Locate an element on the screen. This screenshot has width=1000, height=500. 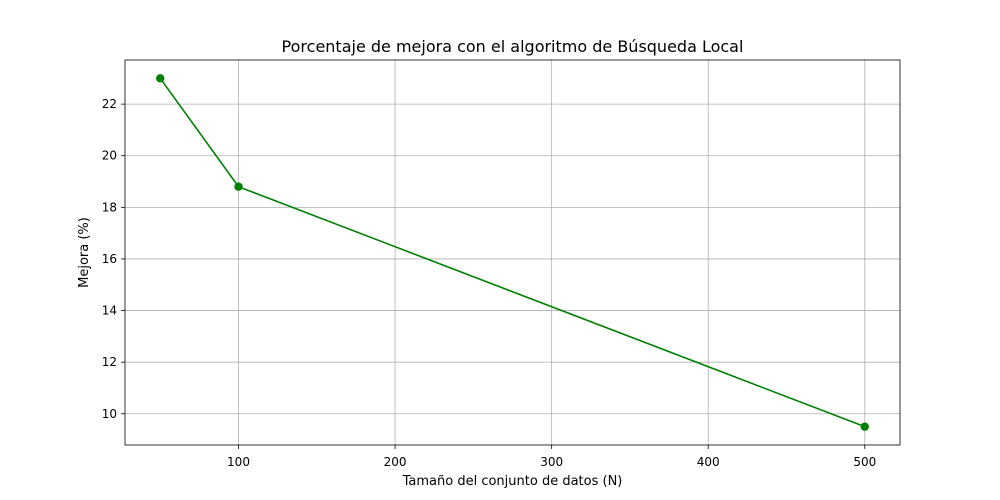
y-axis-ticks: 10 12 14 16 18 20 22 is located at coordinates (113, 259).